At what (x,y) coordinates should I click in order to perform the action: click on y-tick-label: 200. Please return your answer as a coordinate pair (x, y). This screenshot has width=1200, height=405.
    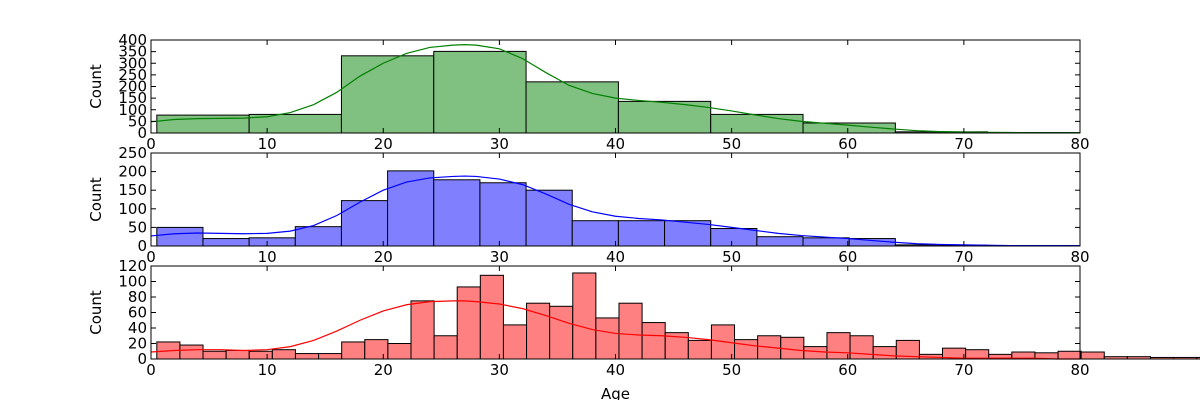
    Looking at the image, I should click on (132, 172).